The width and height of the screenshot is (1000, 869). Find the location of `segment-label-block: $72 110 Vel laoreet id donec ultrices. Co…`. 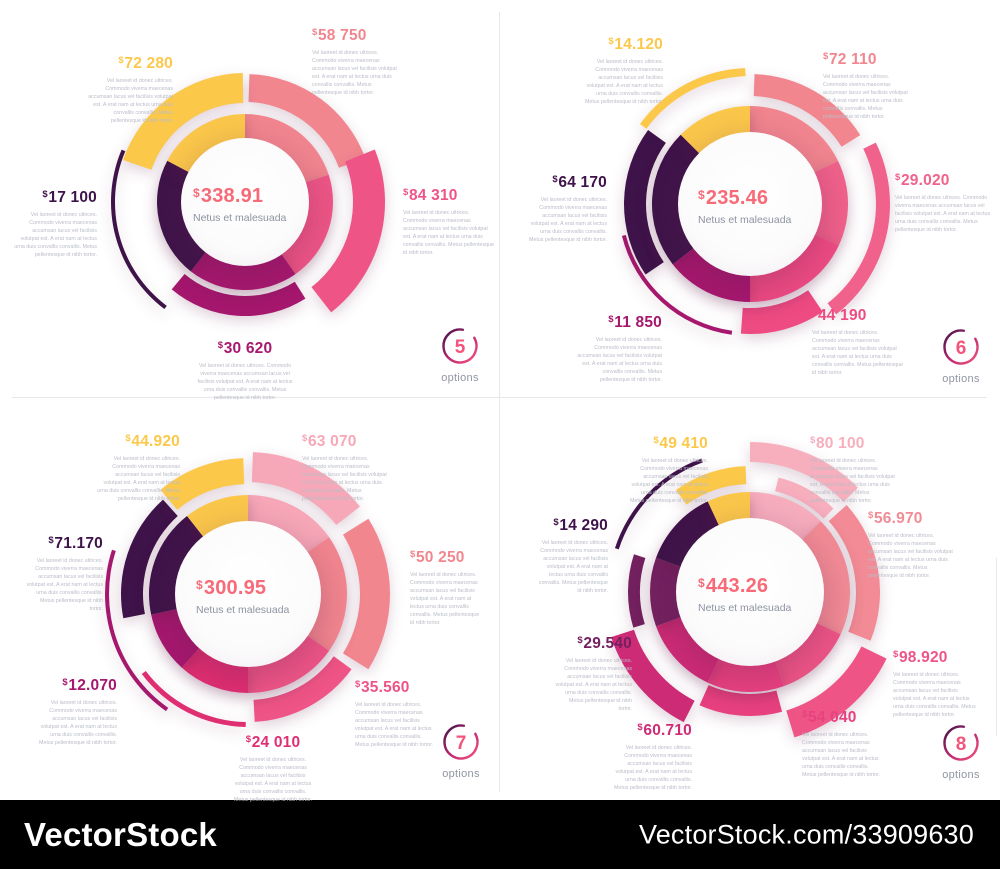

segment-label-block: $72 110 Vel laoreet id donec ultrices. Co… is located at coordinates (867, 86).